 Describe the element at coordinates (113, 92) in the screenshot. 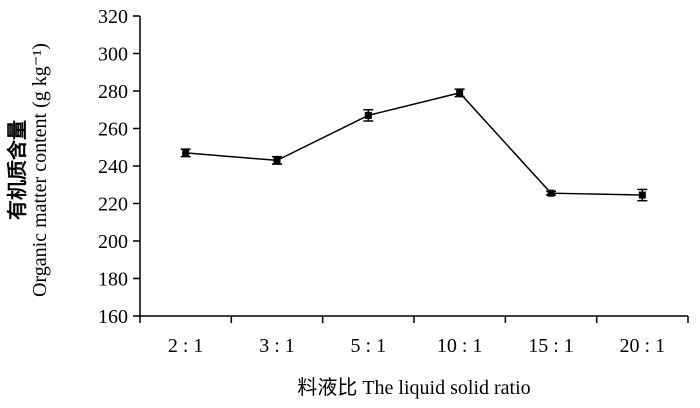

I see `y-tick-label: 280` at that location.